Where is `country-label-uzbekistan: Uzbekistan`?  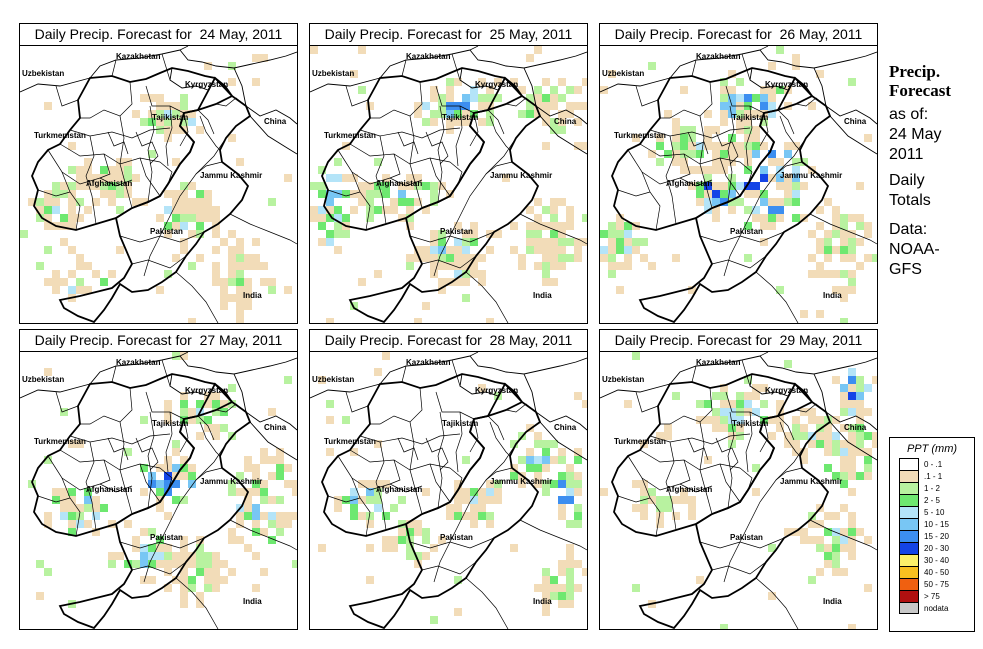
country-label-uzbekistan: Uzbekistan is located at coordinates (43, 73).